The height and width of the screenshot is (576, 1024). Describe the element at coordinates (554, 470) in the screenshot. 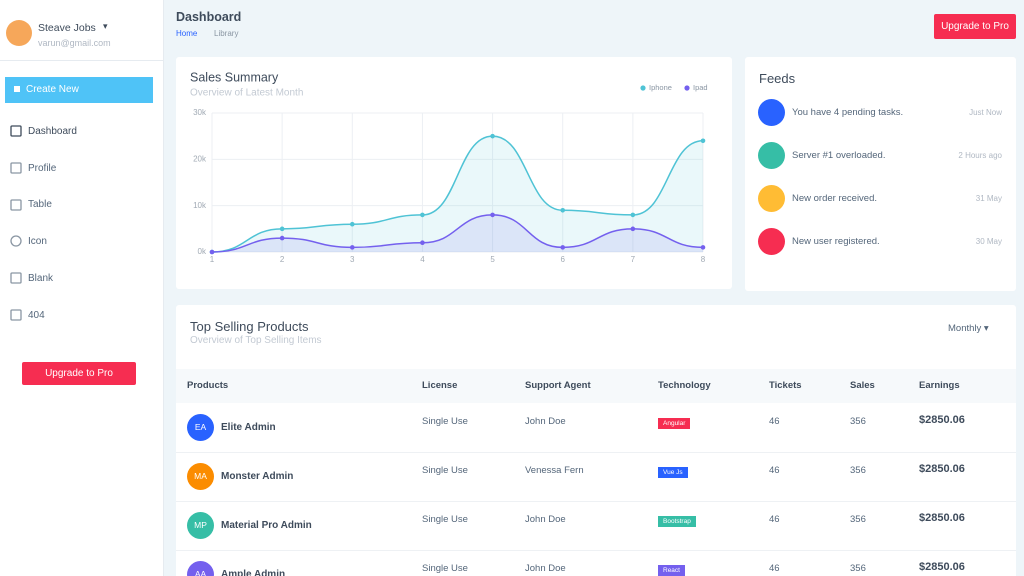

I see `cell: Venessa Fern` at that location.